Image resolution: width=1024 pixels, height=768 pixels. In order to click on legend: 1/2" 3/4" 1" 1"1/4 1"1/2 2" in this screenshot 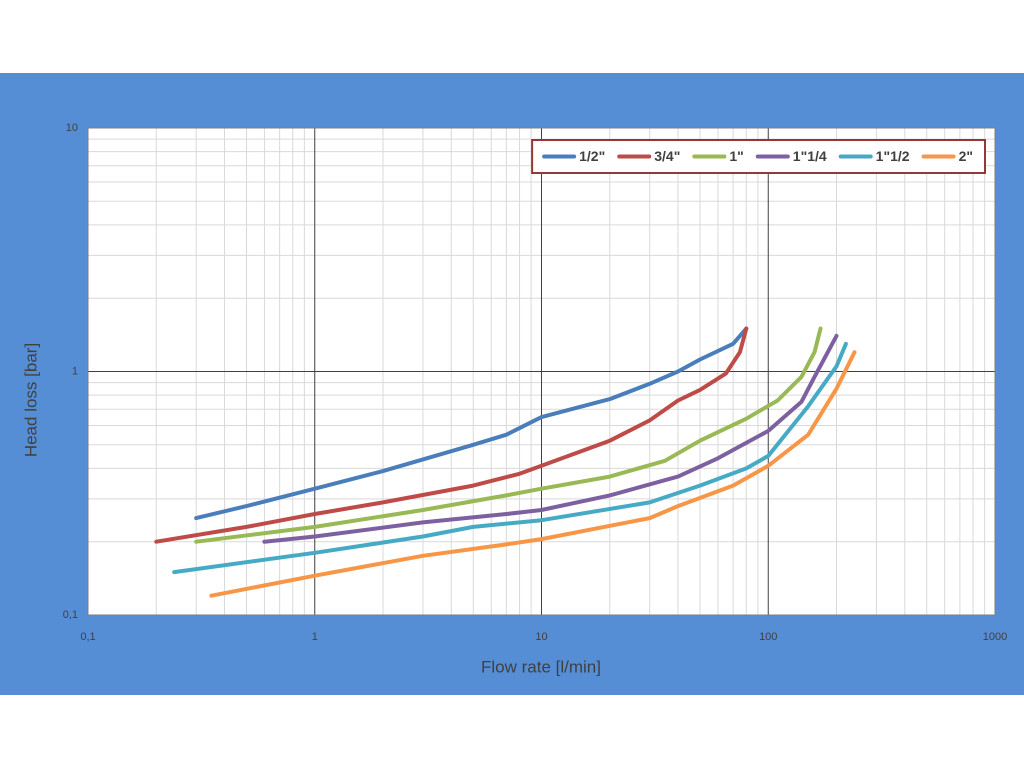, I will do `click(758, 156)`.